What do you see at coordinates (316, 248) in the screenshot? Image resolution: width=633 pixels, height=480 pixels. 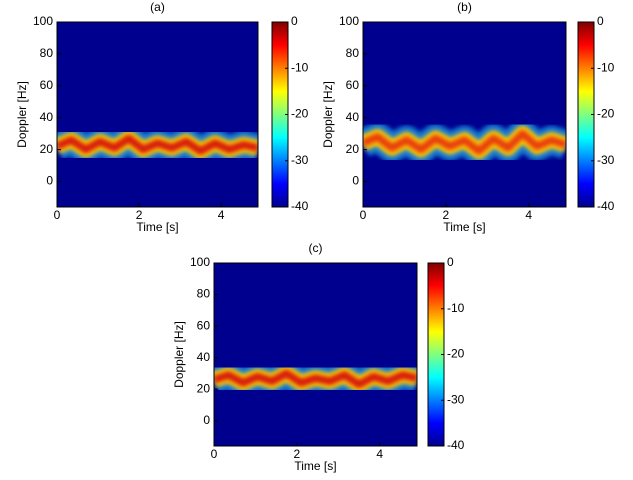 I see `chart-title: (c)` at bounding box center [316, 248].